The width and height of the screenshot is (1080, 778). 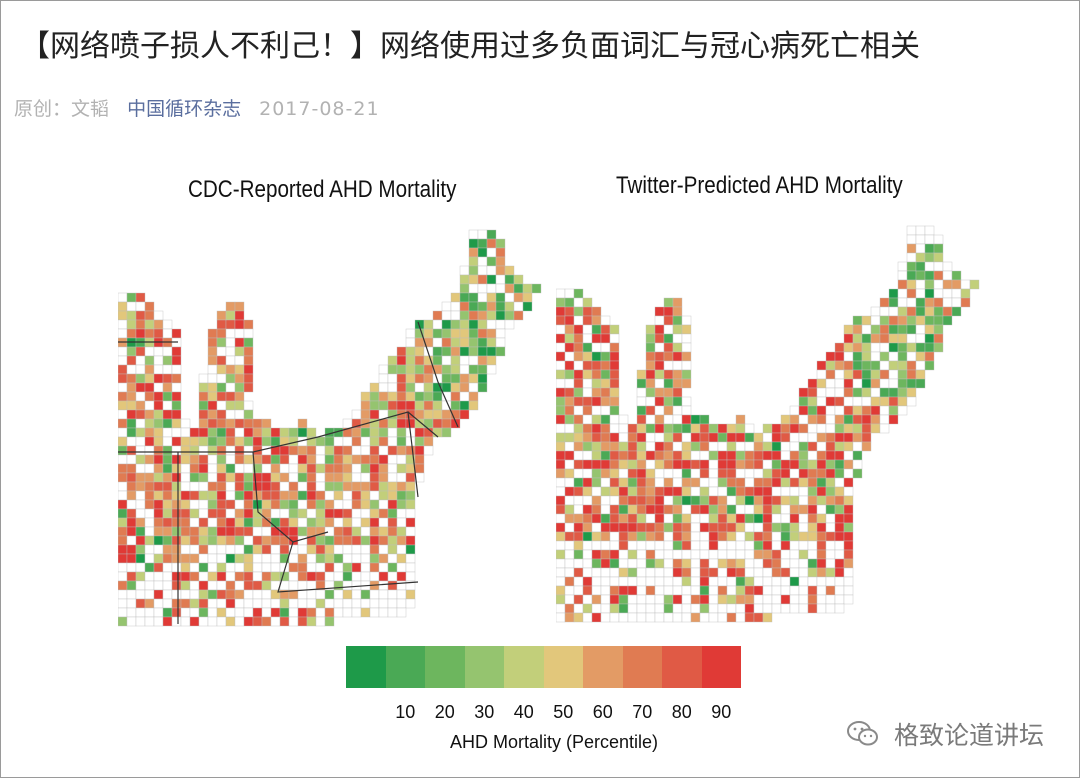 I want to click on article-meta: 原创：文韬 中国循环杂志 2017-08-21, so click(x=197, y=109).